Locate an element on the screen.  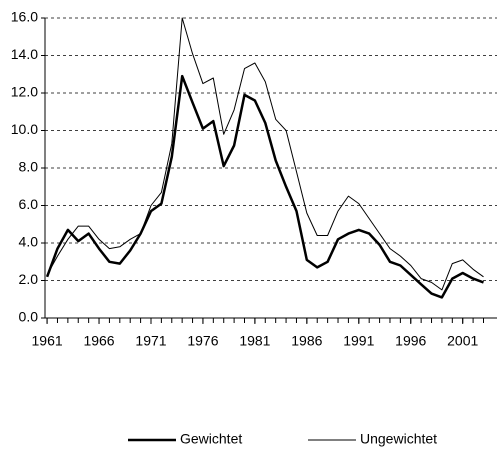
y-tick-label: 2.0 is located at coordinates (29, 279).